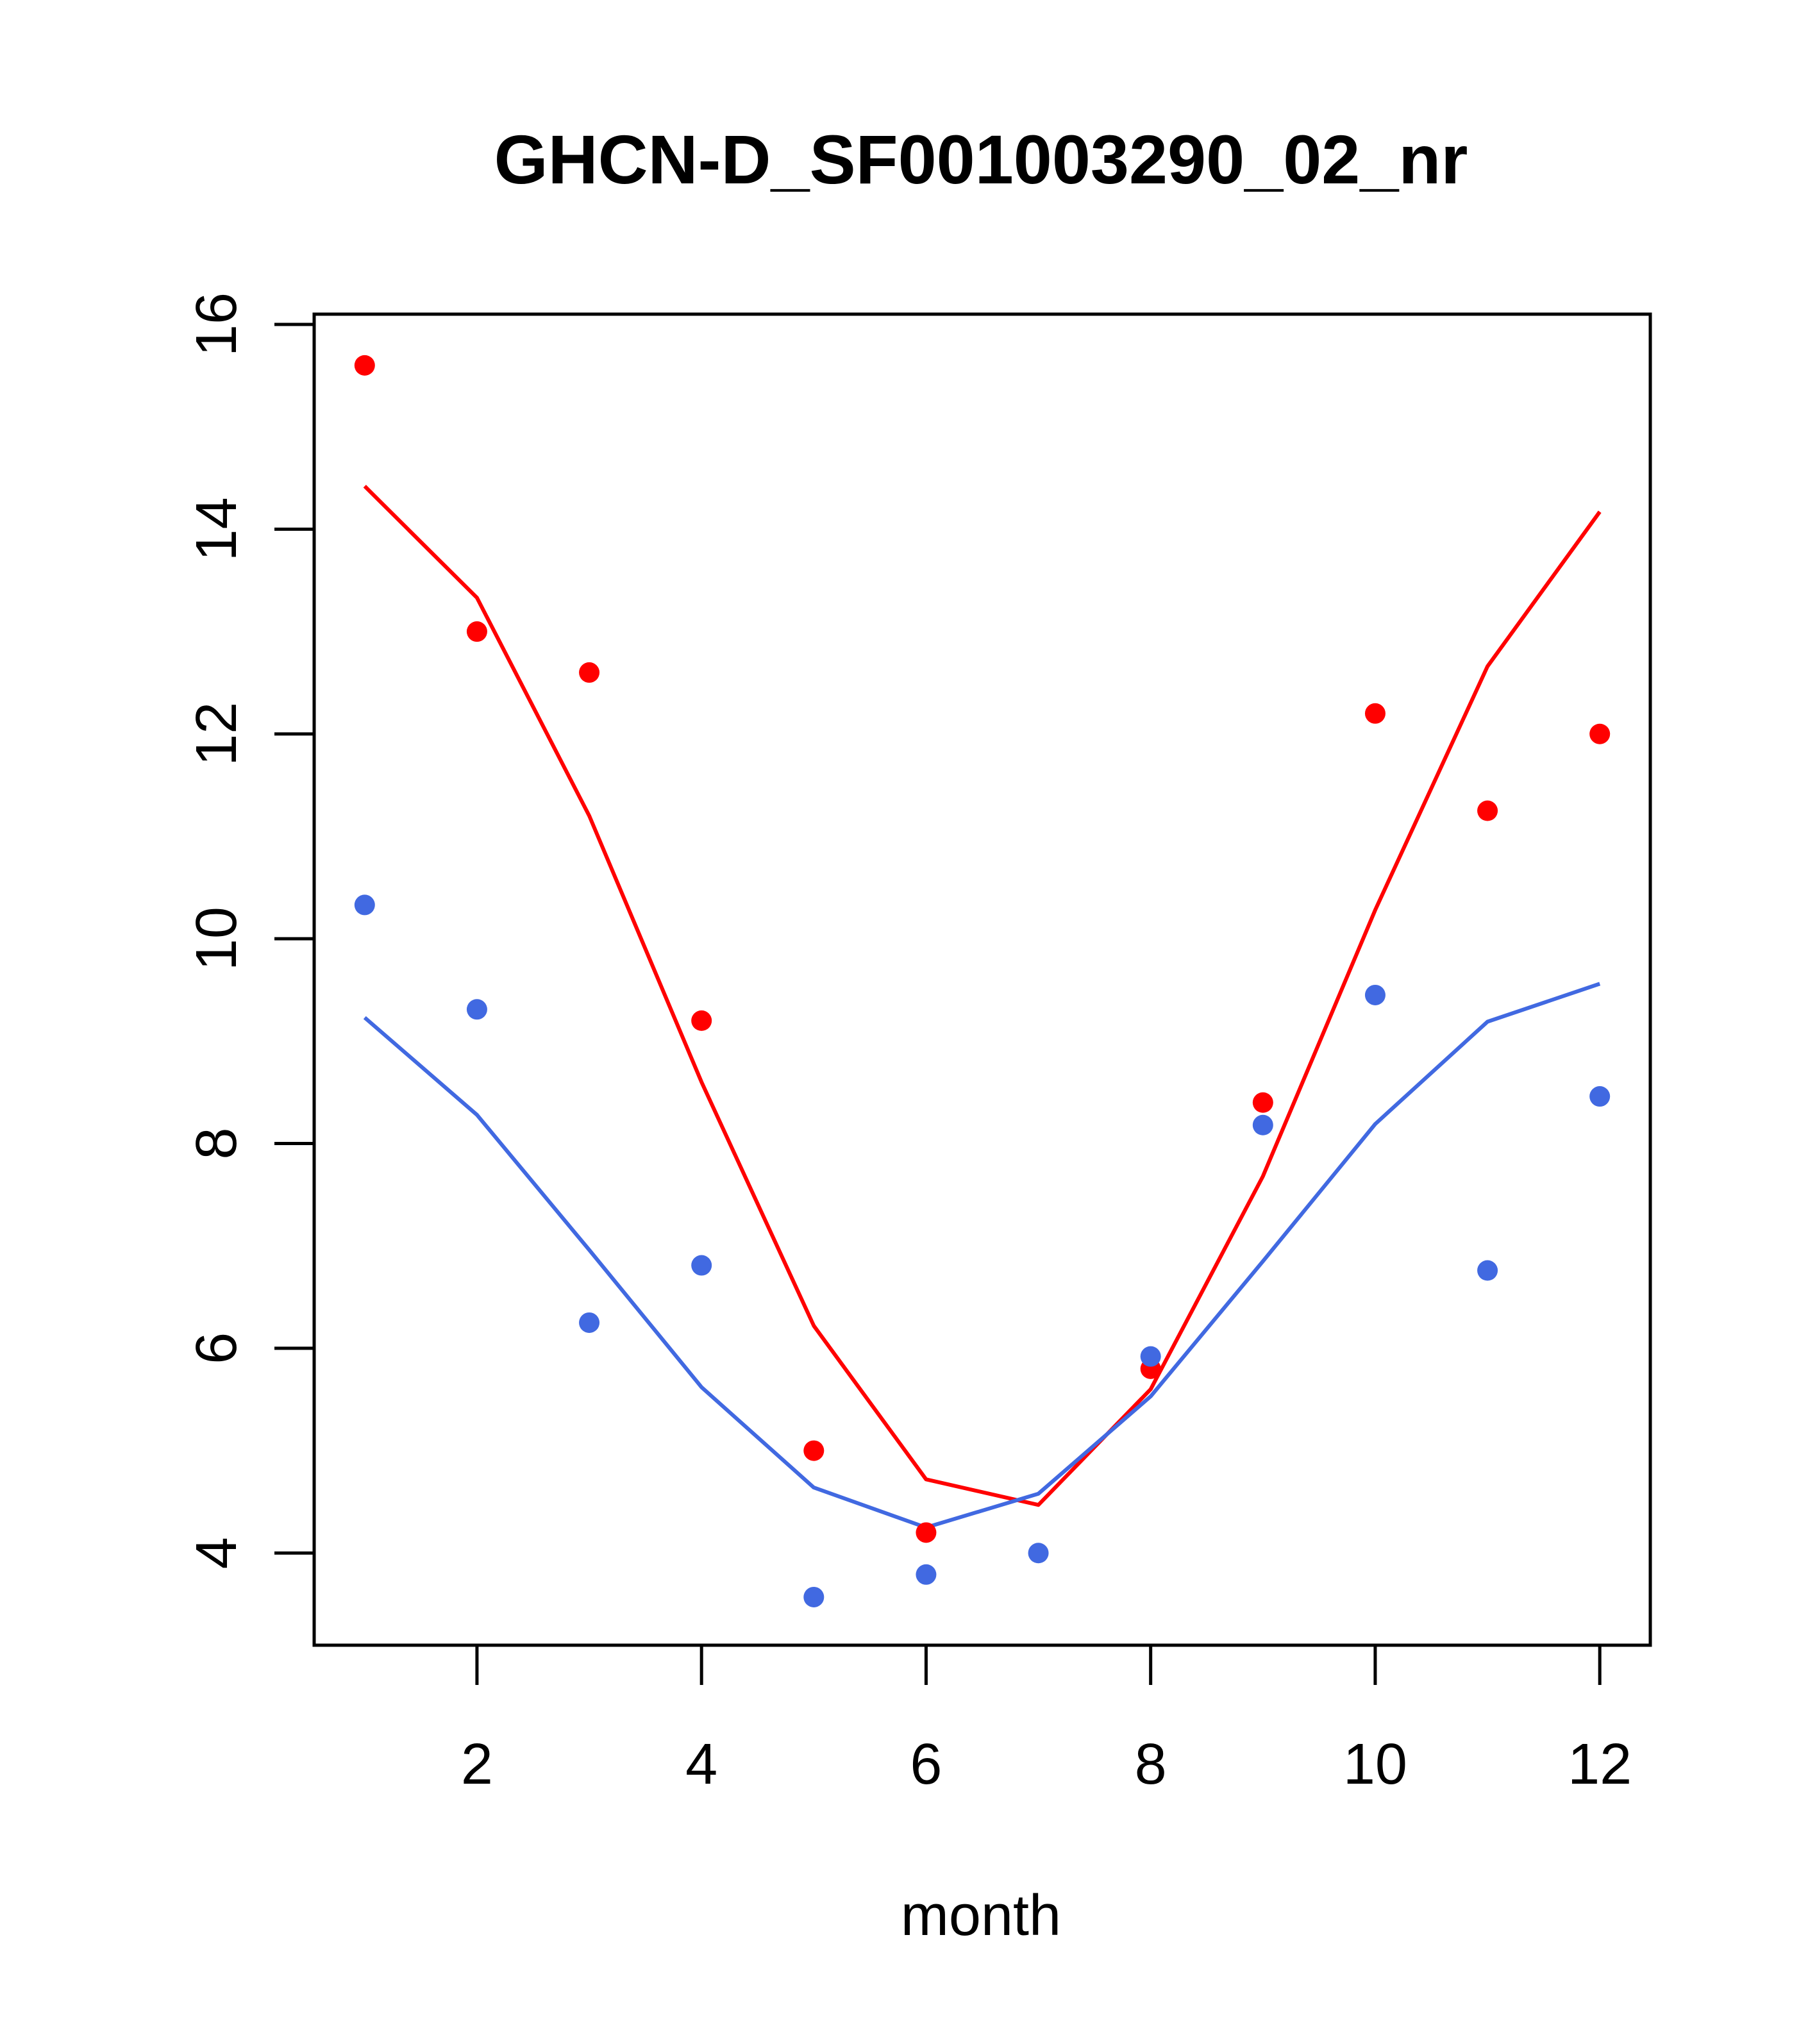 Image resolution: width=1817 pixels, height=2044 pixels. What do you see at coordinates (217, 529) in the screenshot?
I see `y-tick-label: 14` at bounding box center [217, 529].